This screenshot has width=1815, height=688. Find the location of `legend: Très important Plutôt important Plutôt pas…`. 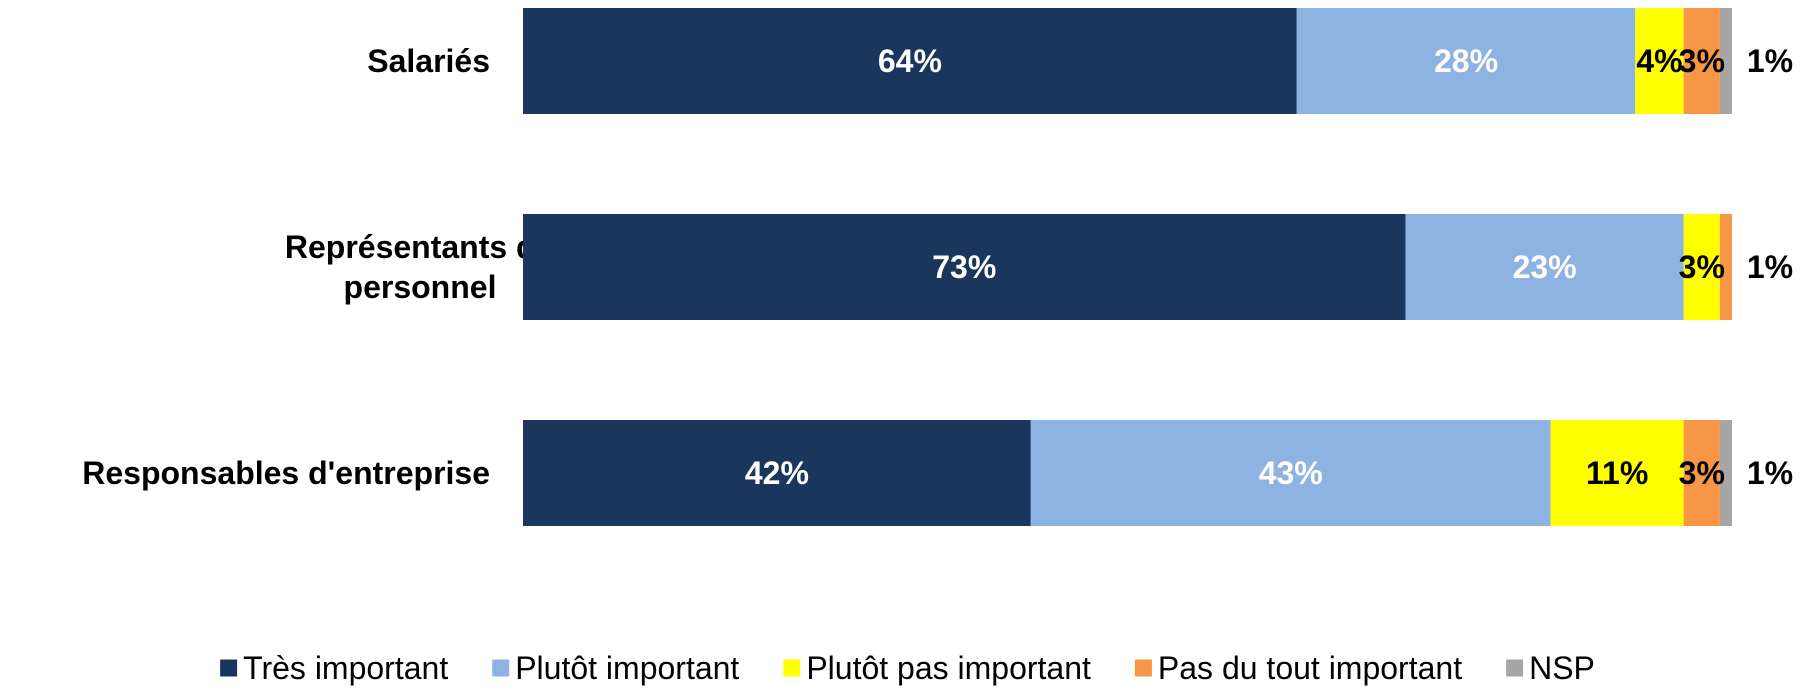

legend: Très important Plutôt important Plutôt pas… is located at coordinates (907, 668).